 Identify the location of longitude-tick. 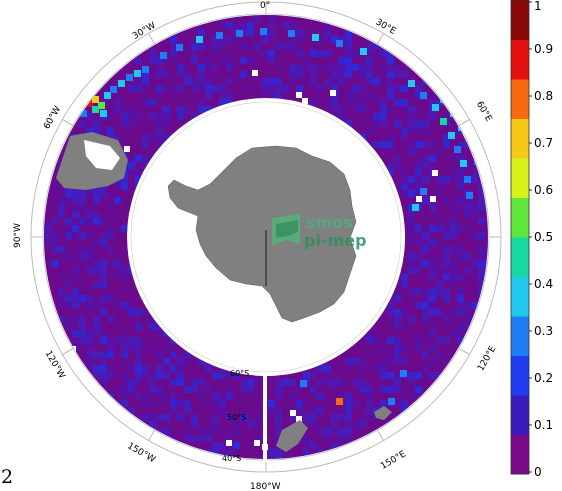
(464, 351).